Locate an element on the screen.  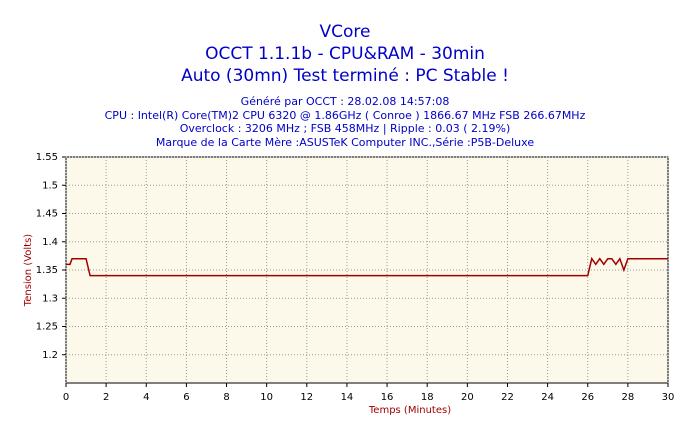
x-tick-label: 2 is located at coordinates (106, 397).